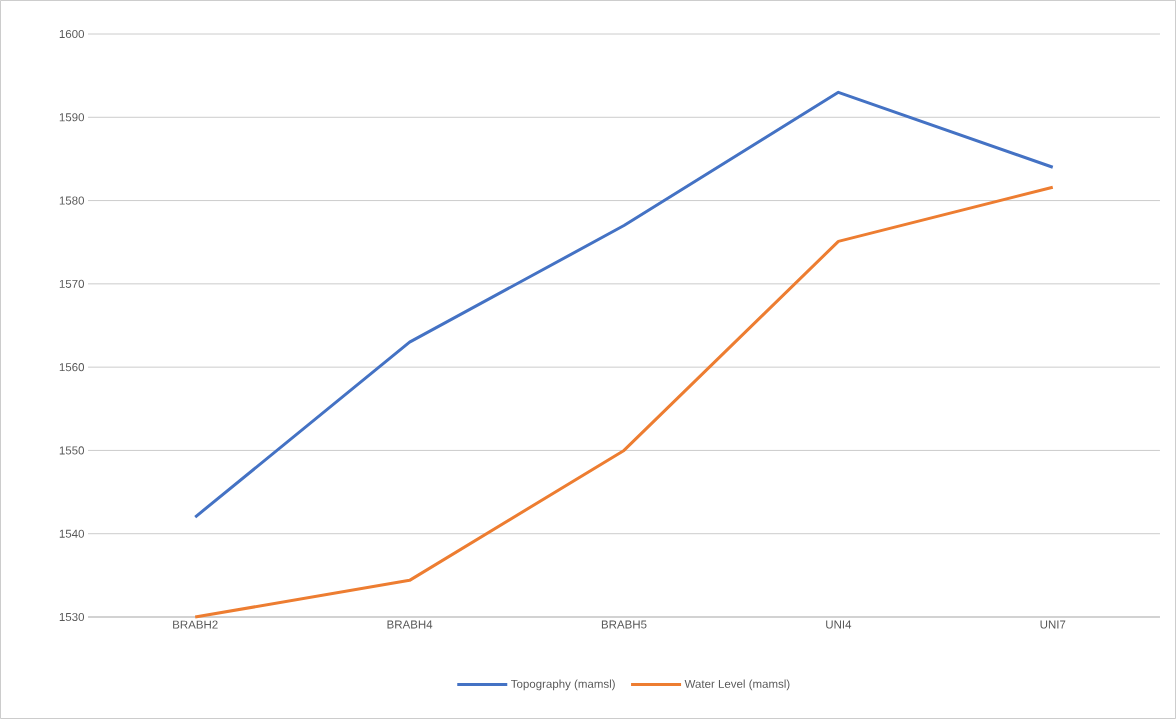  I want to click on x-tick-label: BRABH4, so click(410, 624).